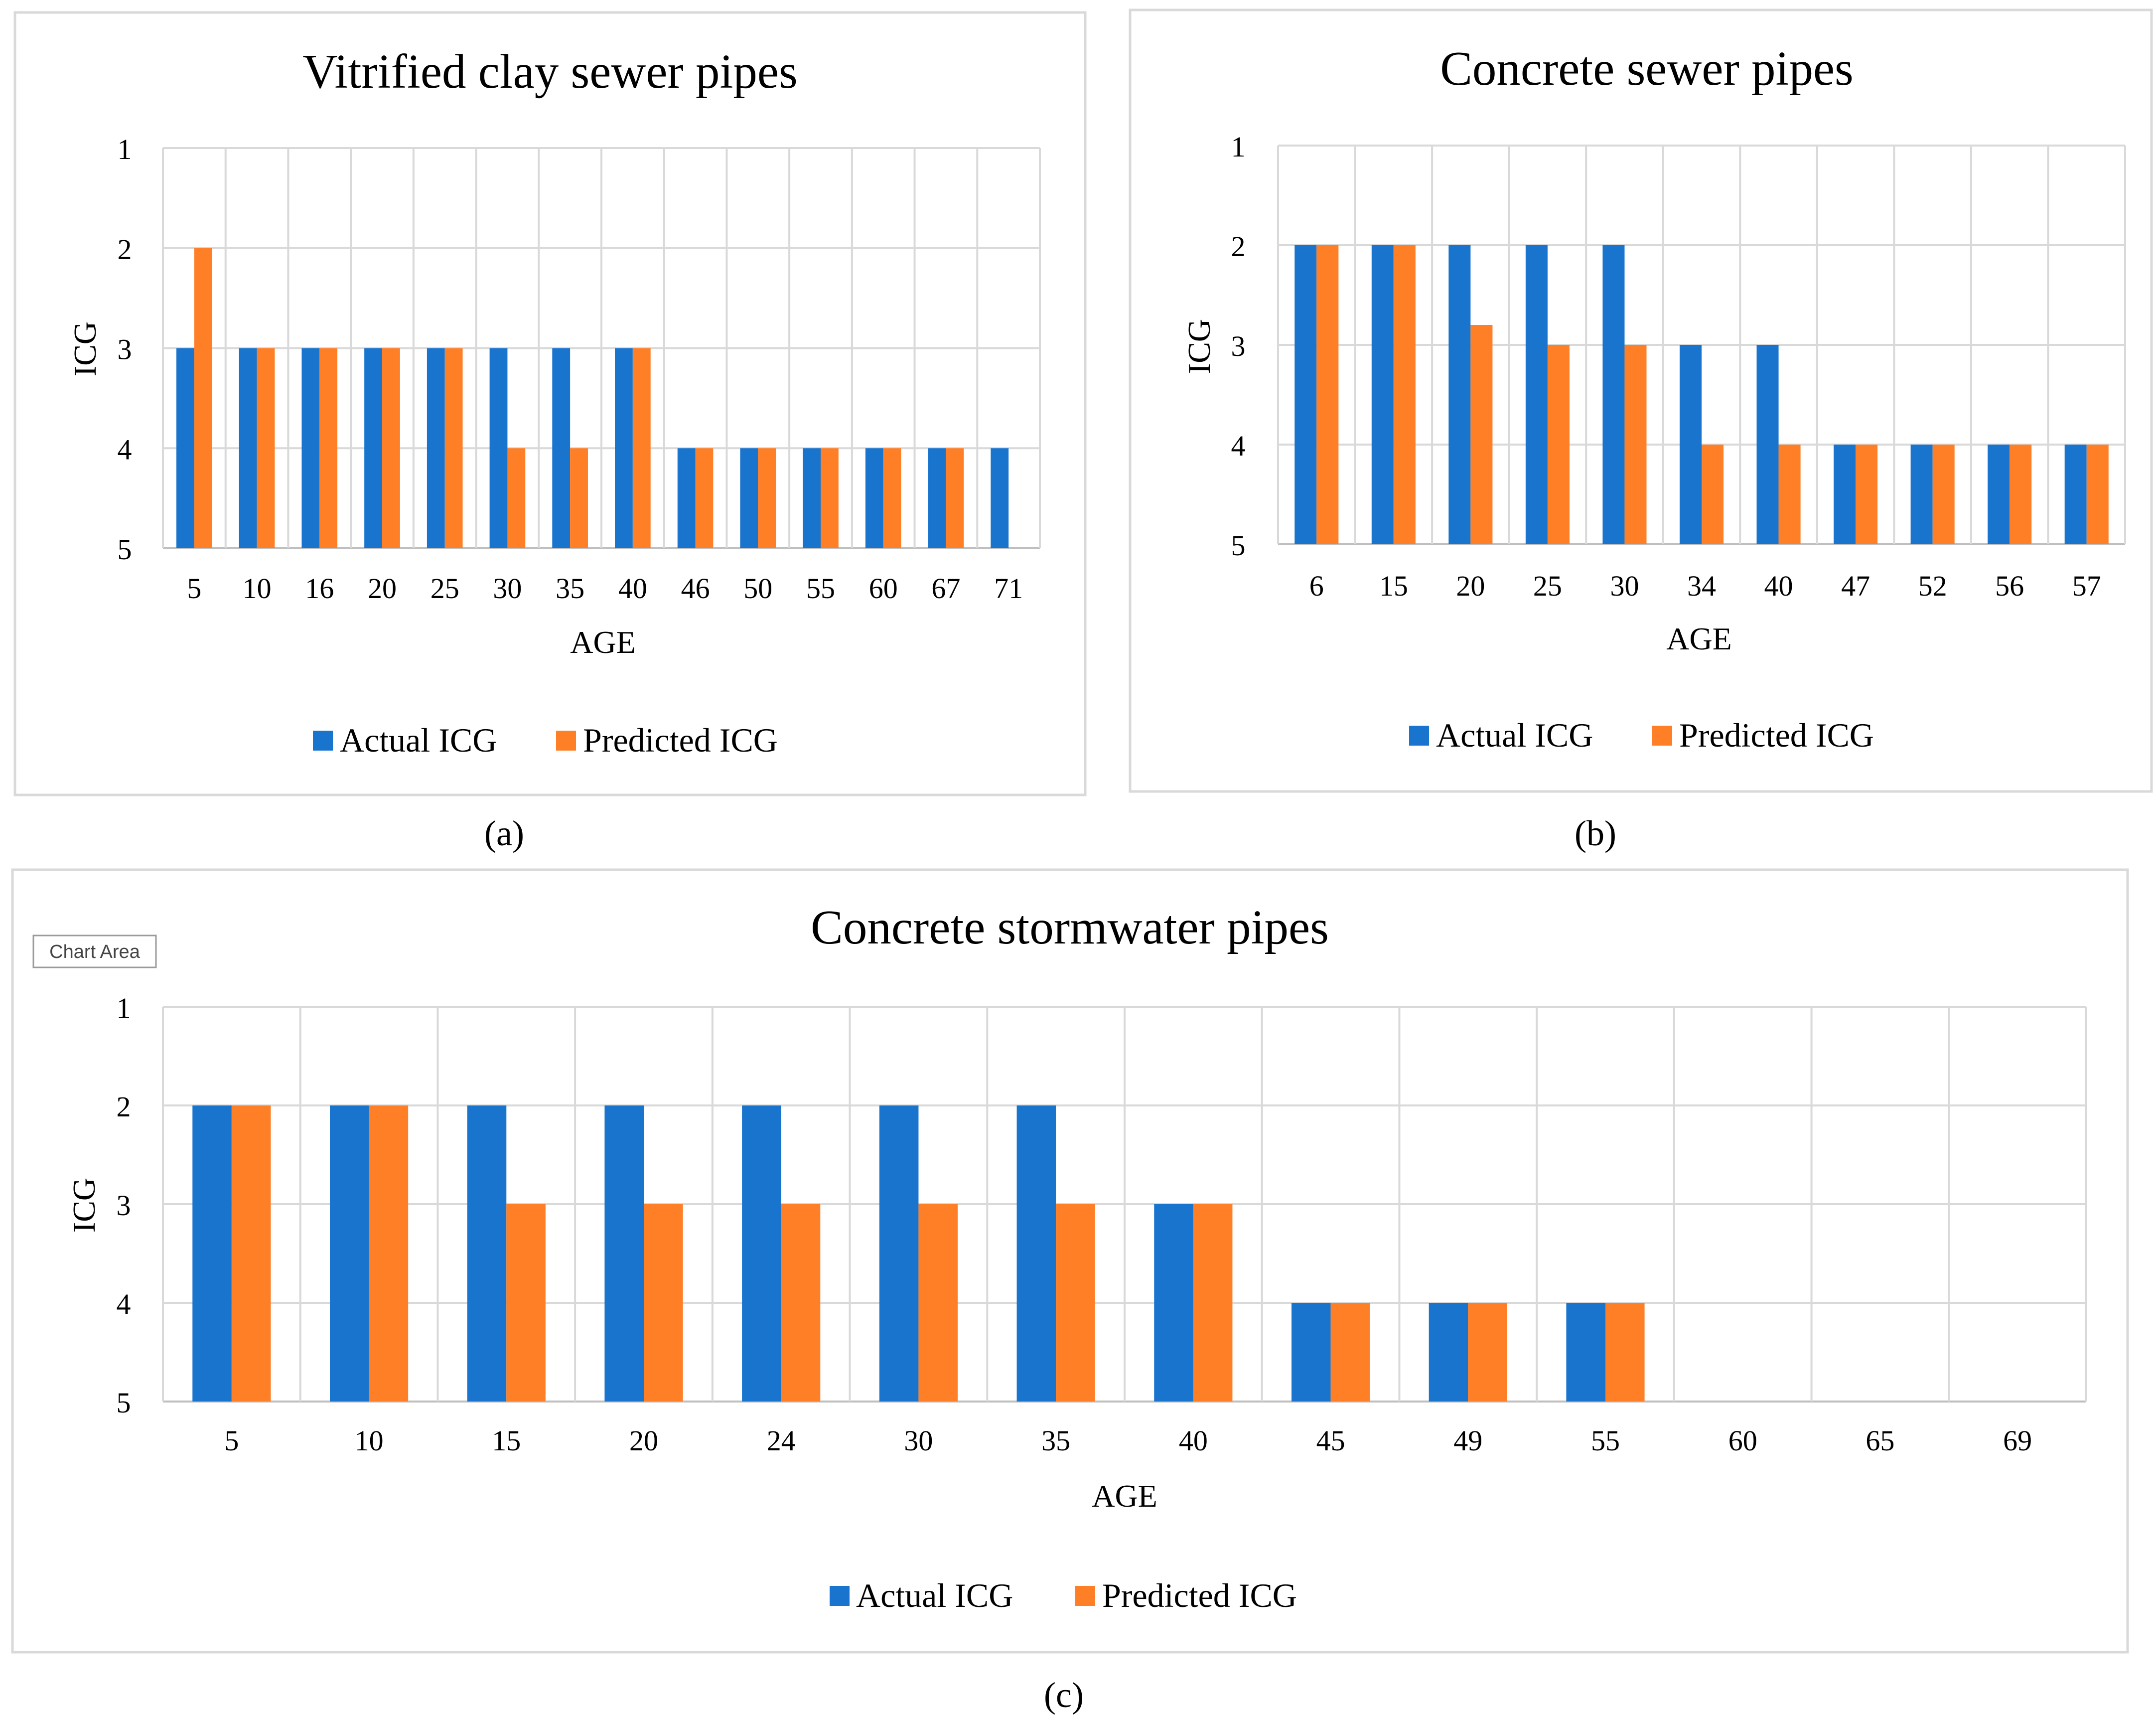 This screenshot has width=2156, height=1719. Describe the element at coordinates (1514, 735) in the screenshot. I see `legend-label-actual: Actual ICG` at that location.